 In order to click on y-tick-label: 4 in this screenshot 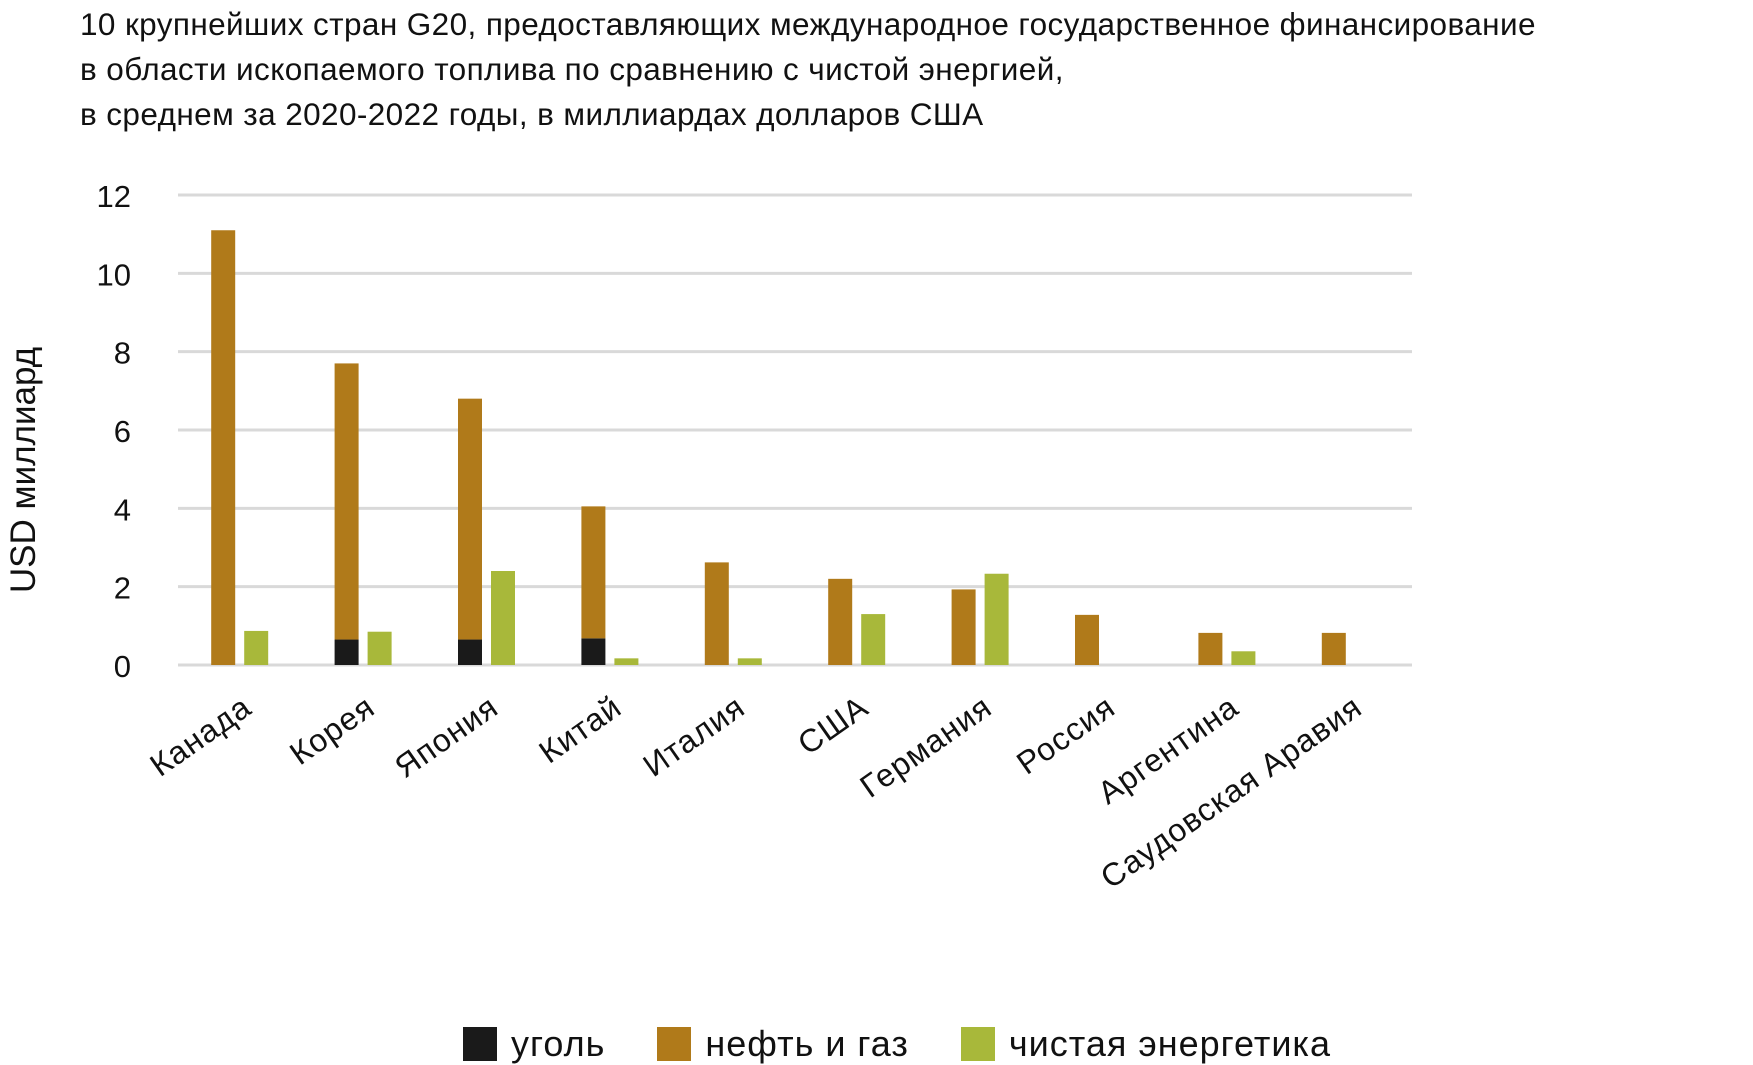, I will do `click(122, 509)`.